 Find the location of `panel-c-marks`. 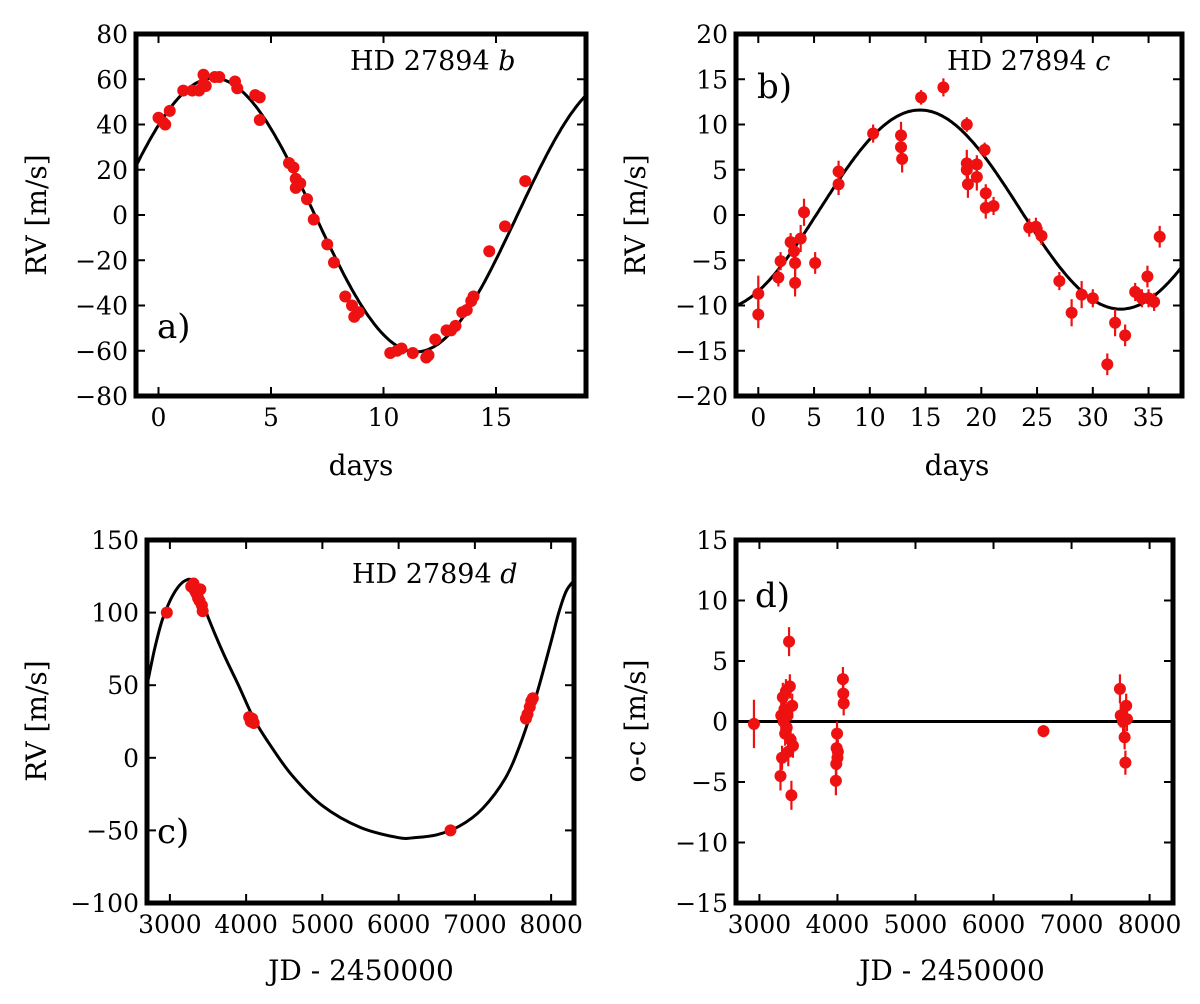

panel-c-marks is located at coordinates (360, 709).